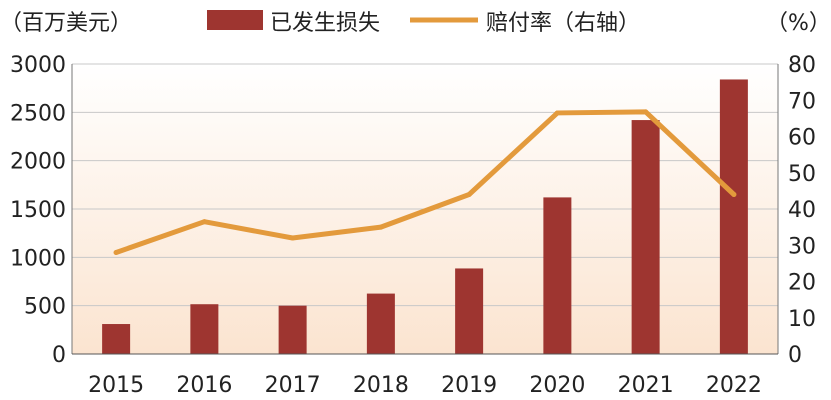 The image size is (831, 400). What do you see at coordinates (646, 385) in the screenshot?
I see `x-tick-label: 2021` at bounding box center [646, 385].